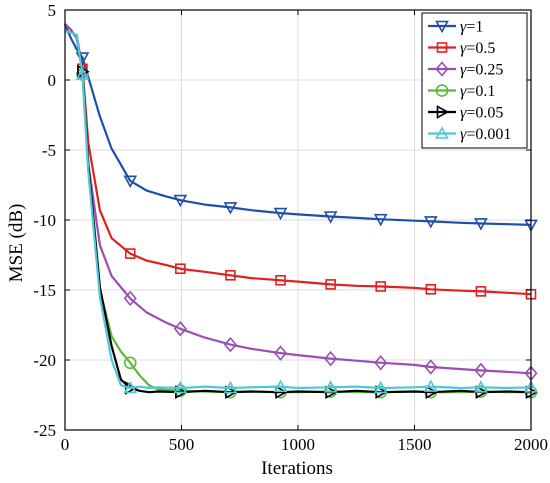 The image size is (550, 483). I want to click on legend-entry: γ=0.25, so click(465, 70).